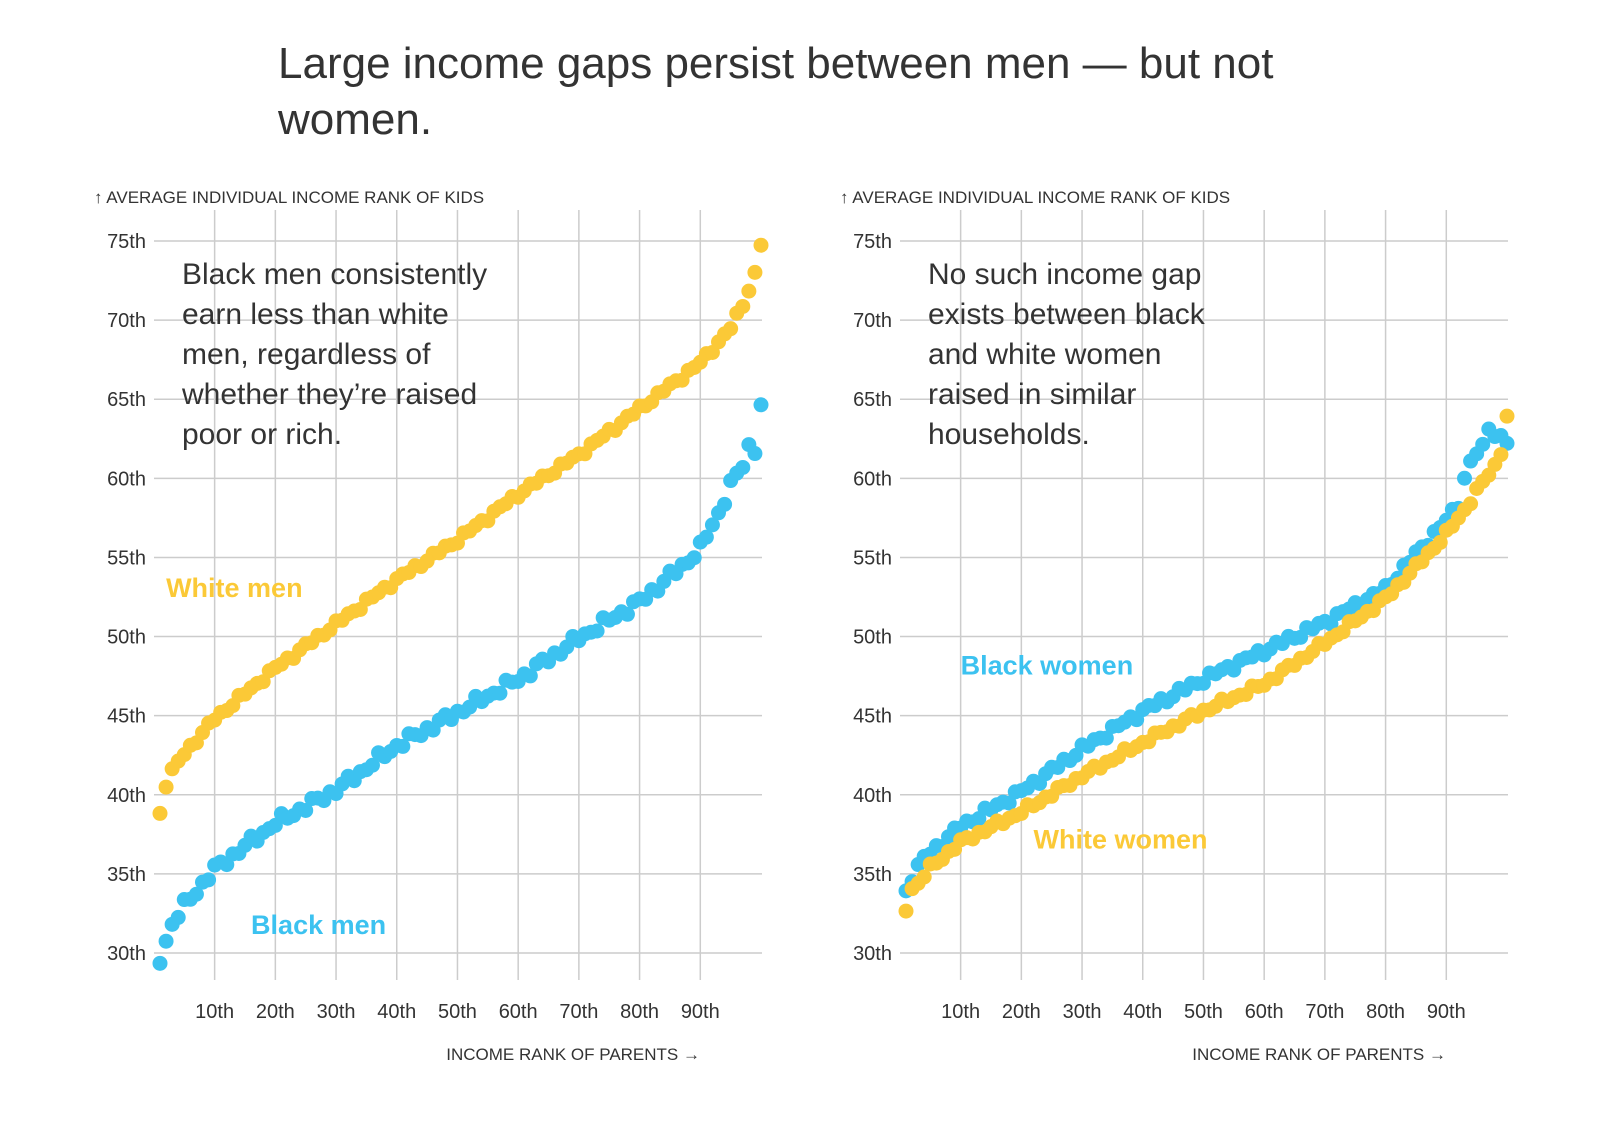 The image size is (1612, 1142). I want to click on series-label: White women, so click(1120, 840).